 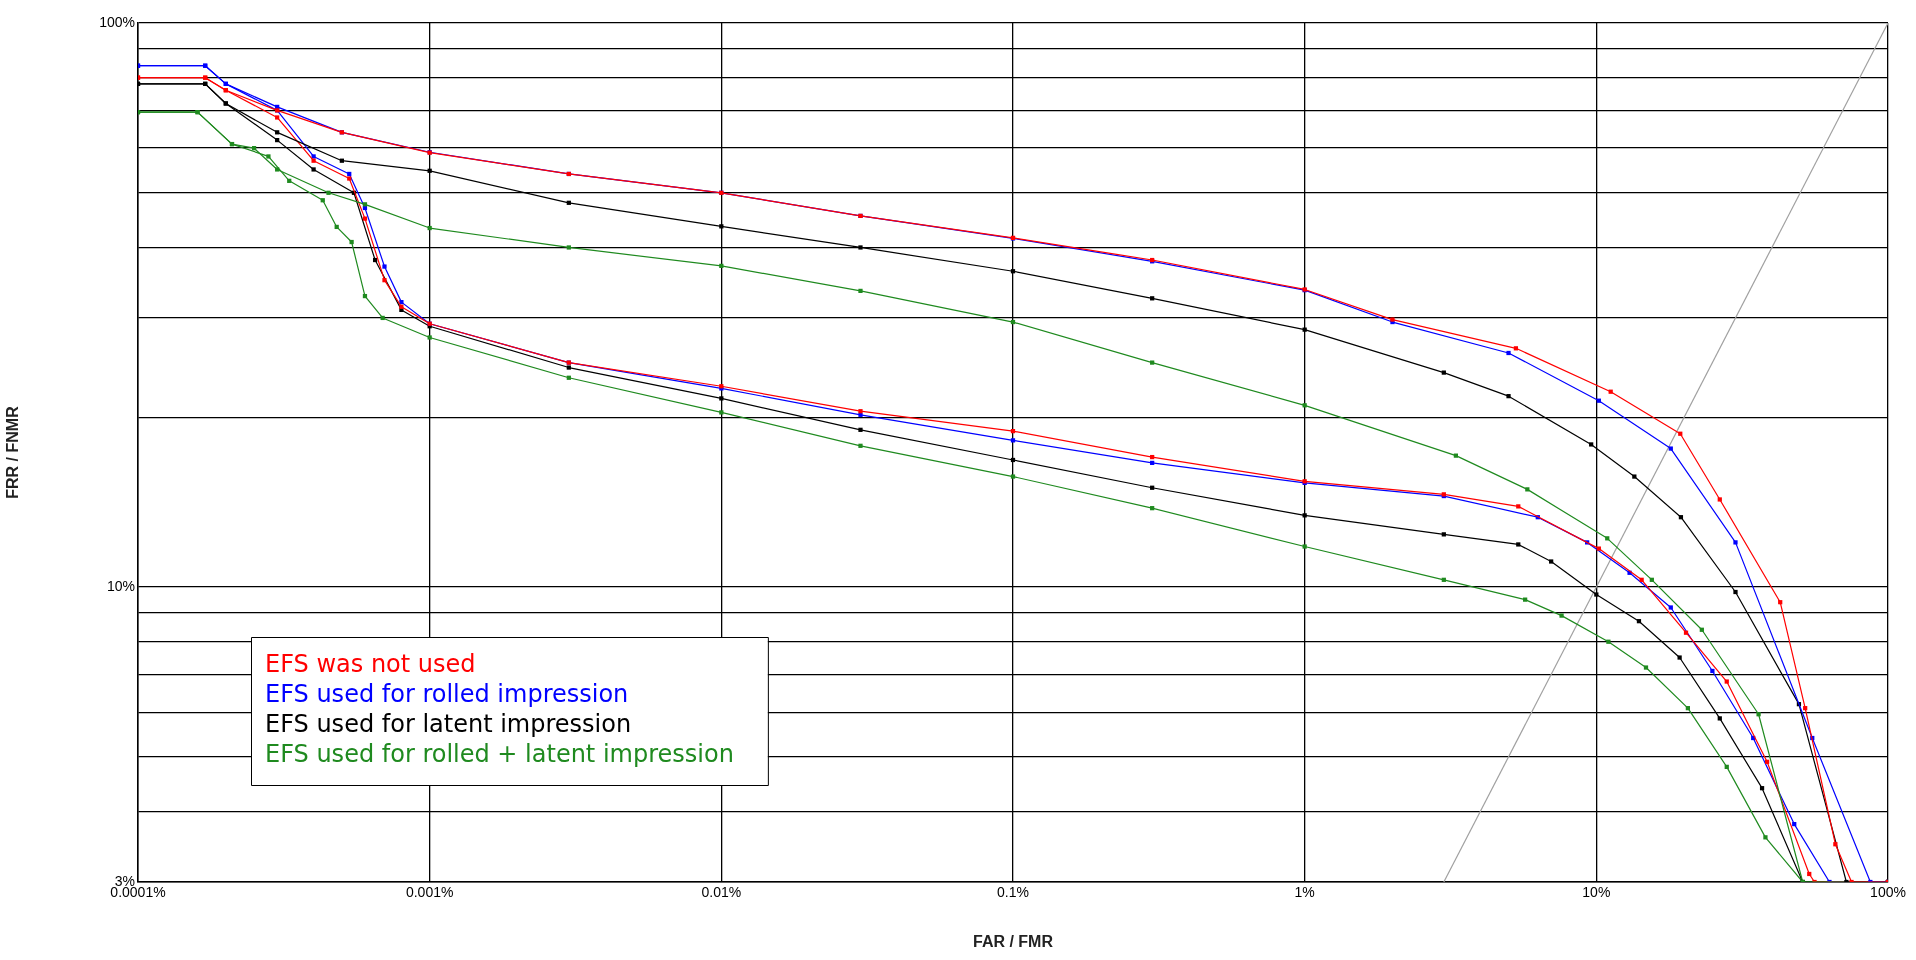 I want to click on x-tick-label: 0.01%, so click(x=721, y=892).